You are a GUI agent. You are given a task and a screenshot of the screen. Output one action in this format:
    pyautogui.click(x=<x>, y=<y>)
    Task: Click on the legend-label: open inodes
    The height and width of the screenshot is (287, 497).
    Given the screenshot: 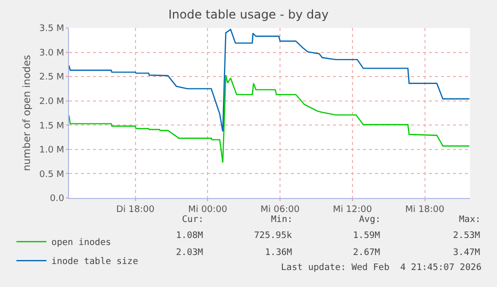 What is the action you would take?
    pyautogui.click(x=81, y=243)
    